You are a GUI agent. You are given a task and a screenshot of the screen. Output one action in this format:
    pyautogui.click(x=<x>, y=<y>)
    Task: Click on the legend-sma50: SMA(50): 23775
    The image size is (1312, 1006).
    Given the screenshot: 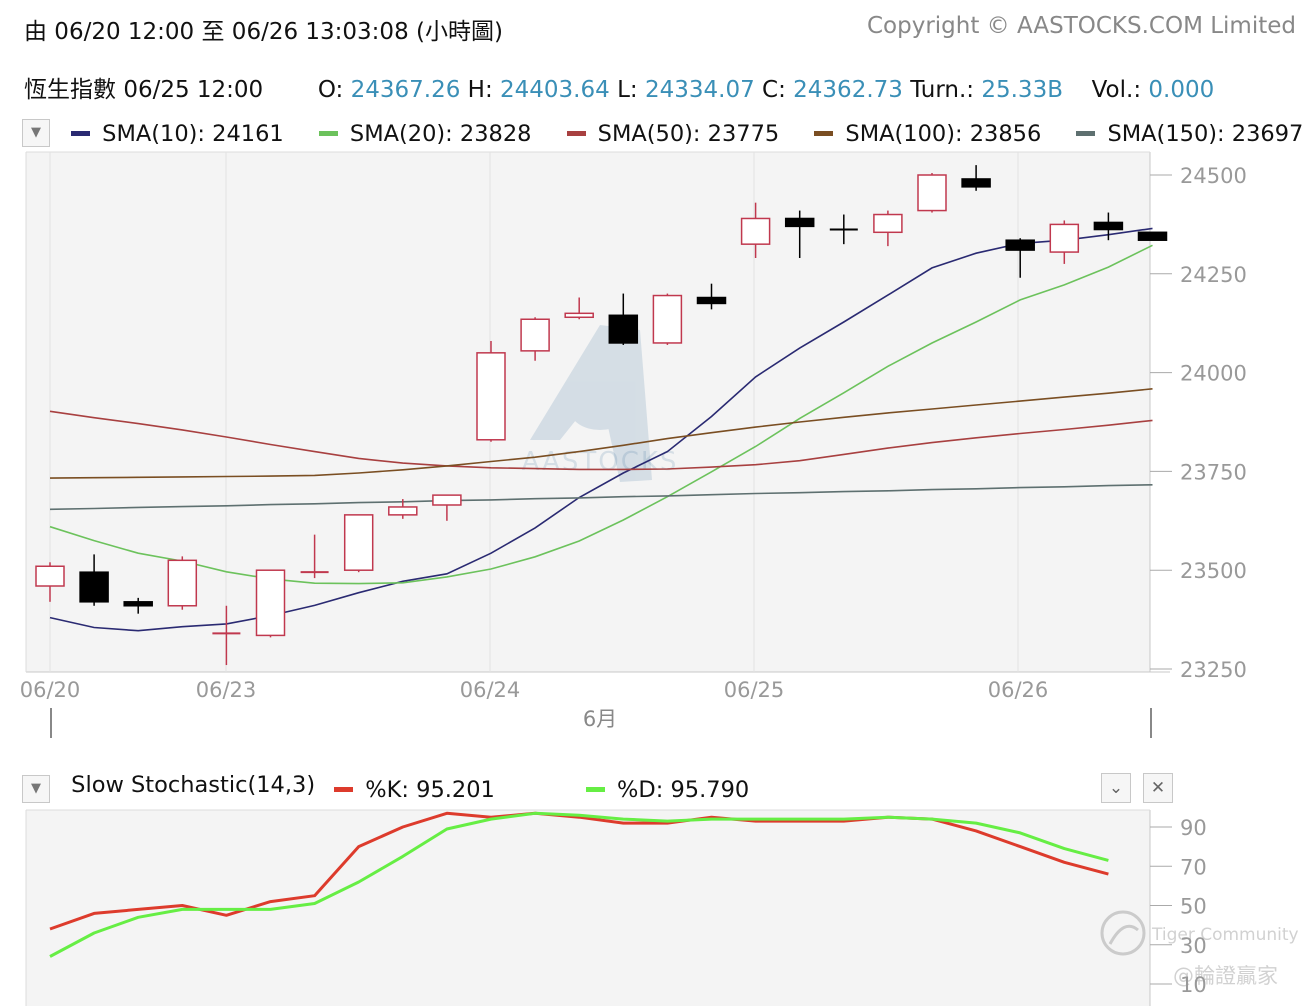 What is the action you would take?
    pyautogui.click(x=673, y=133)
    